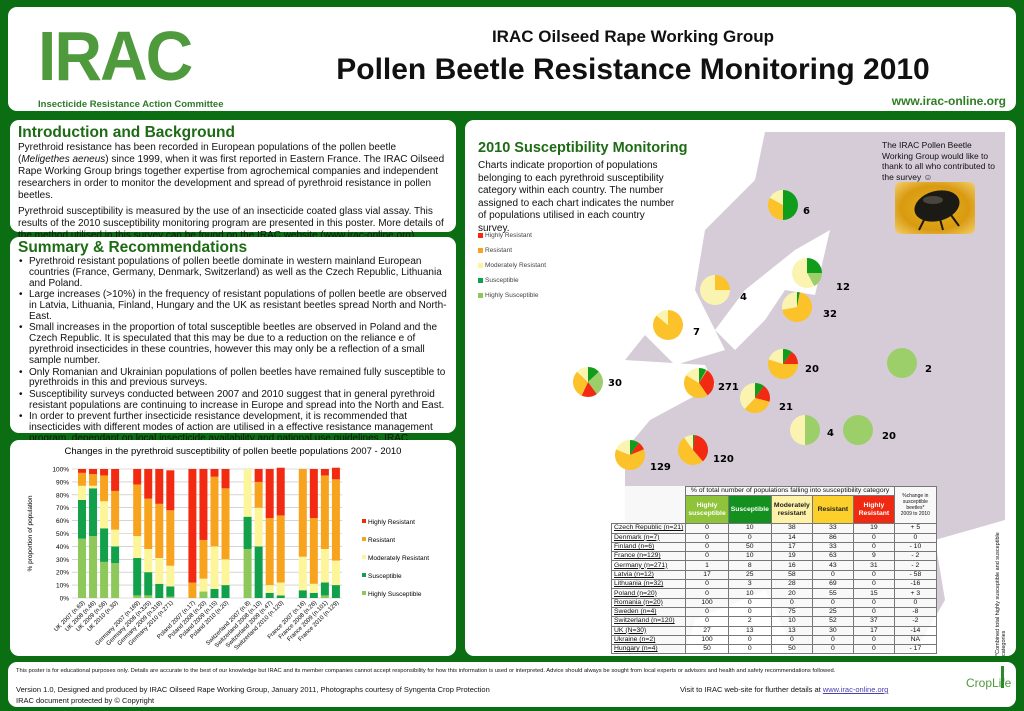 The image size is (1024, 711). I want to click on legend-label: Resistant, so click(381, 540).